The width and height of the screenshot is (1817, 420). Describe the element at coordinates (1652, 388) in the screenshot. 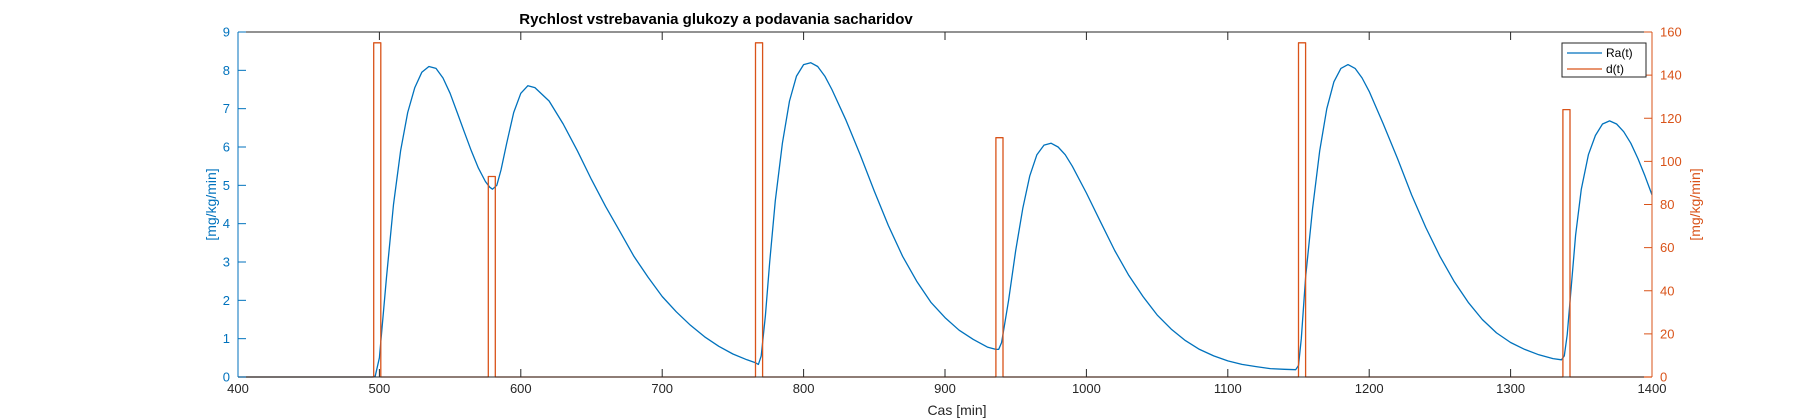

I see `x-tick-label: 1400` at that location.